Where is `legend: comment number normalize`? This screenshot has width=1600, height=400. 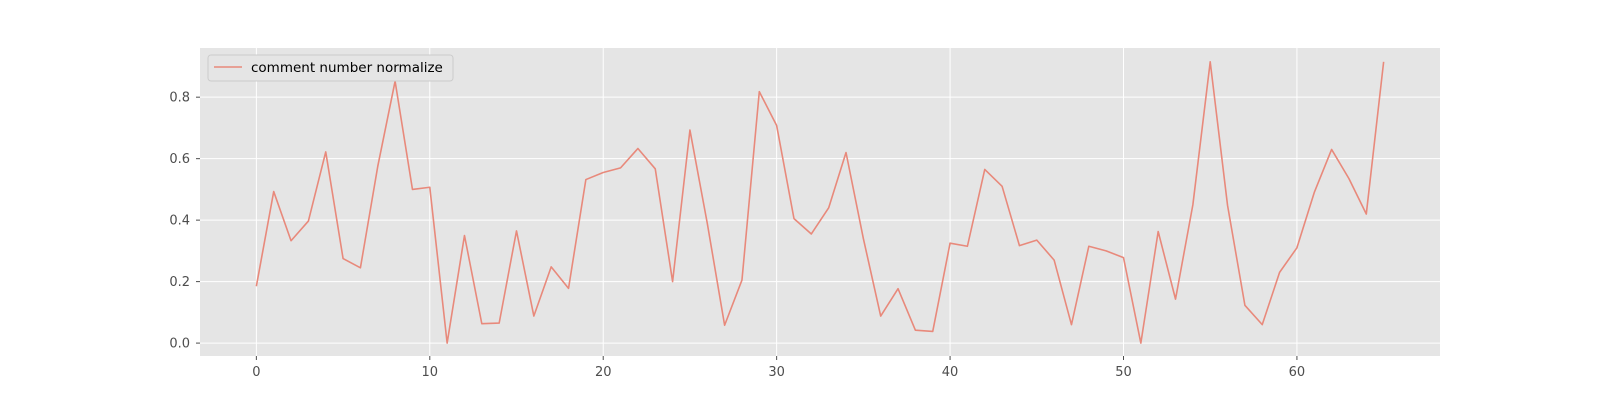 legend: comment number normalize is located at coordinates (330, 68).